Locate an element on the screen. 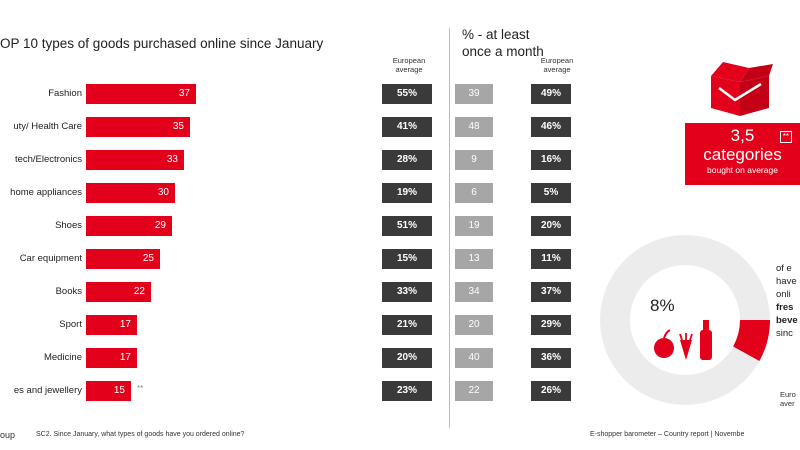 The height and width of the screenshot is (450, 800). footer-brand: oup is located at coordinates (8, 435).